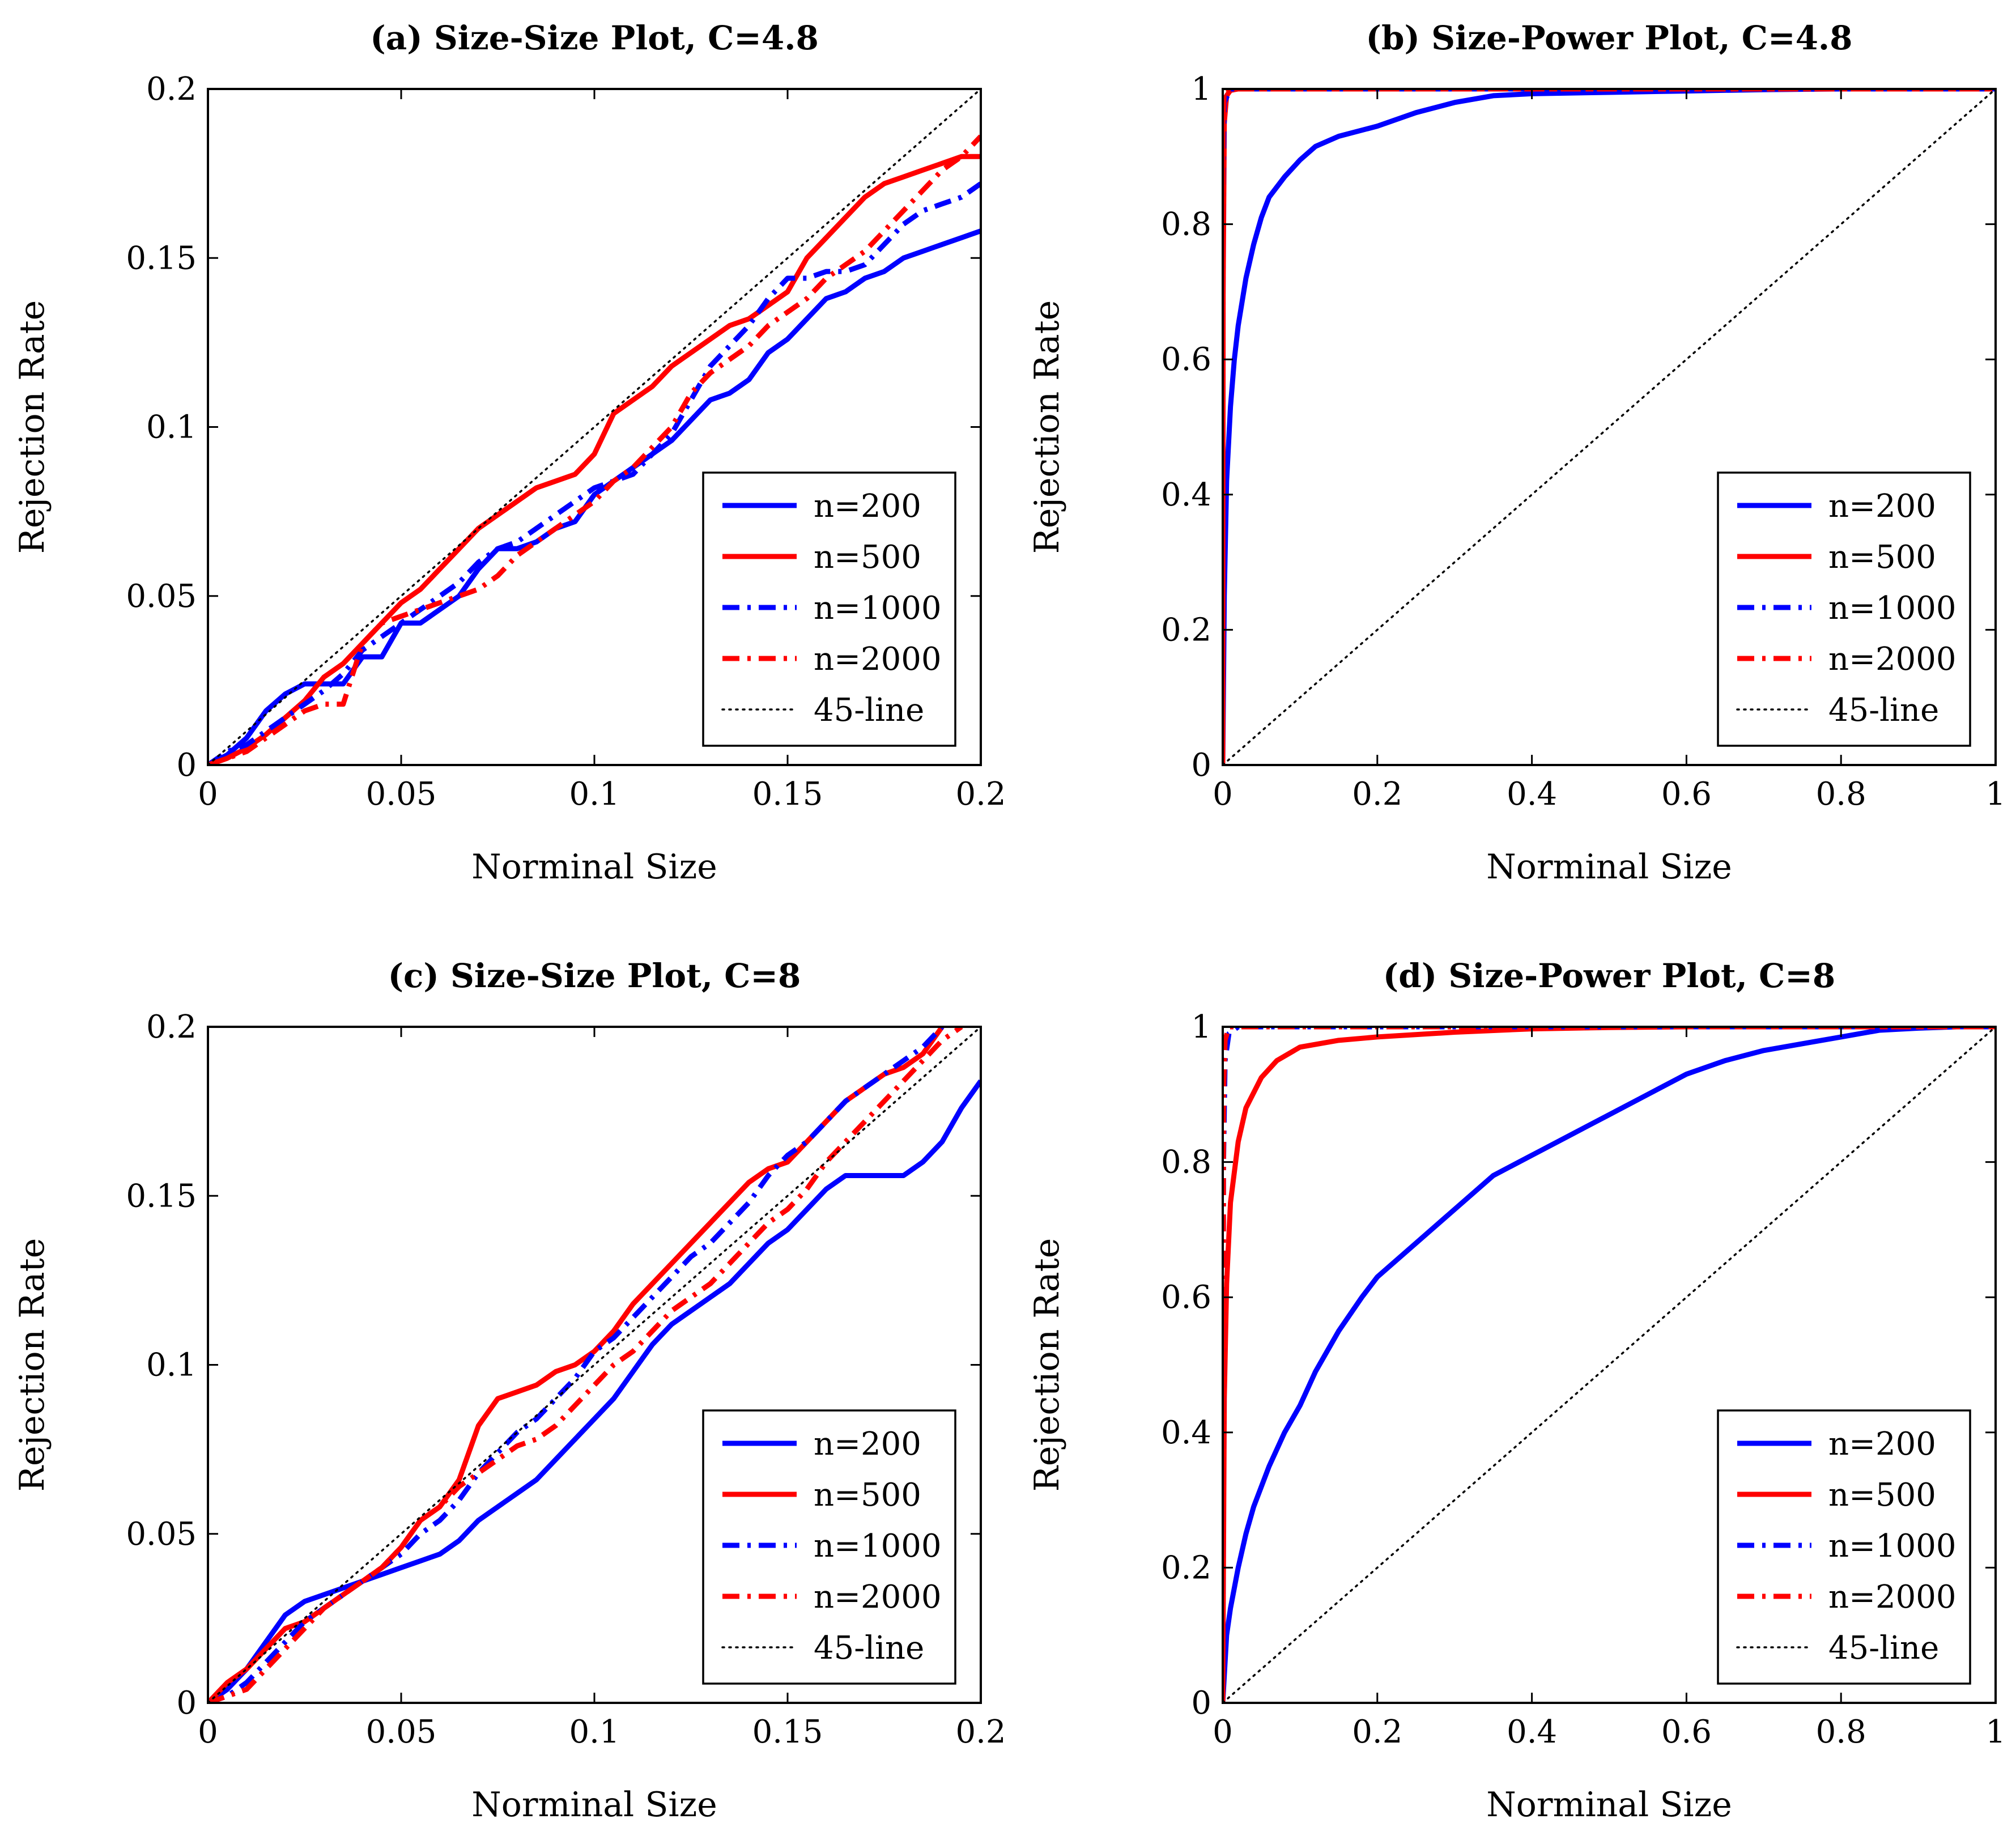 The height and width of the screenshot is (1823, 2016). Describe the element at coordinates (1609, 38) in the screenshot. I see `chart-title: (b) Size-Power Plot, C=4.8` at that location.